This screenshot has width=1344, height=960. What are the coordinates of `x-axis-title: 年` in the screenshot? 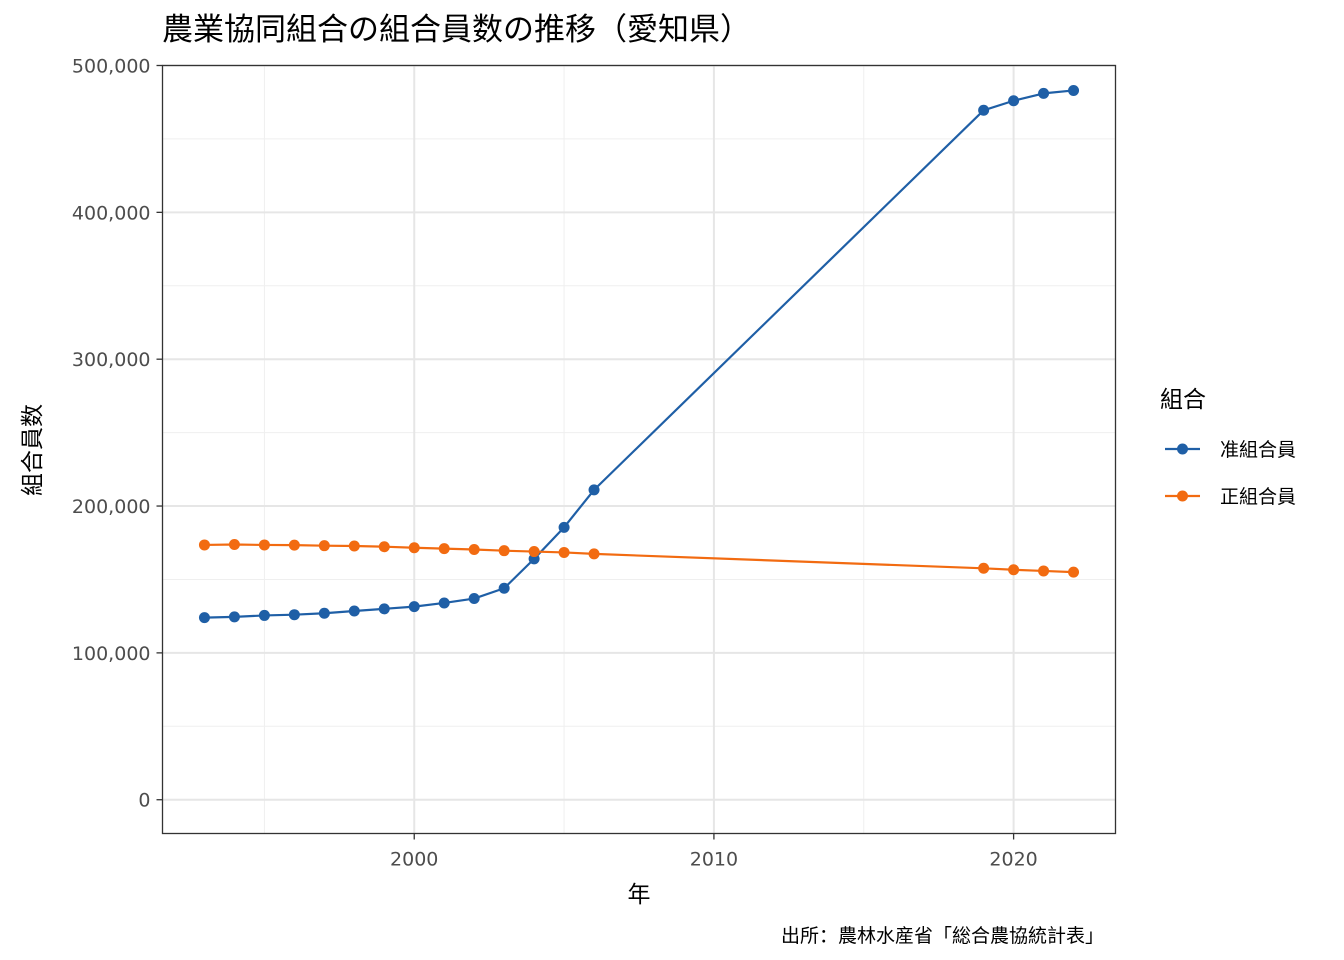 It's located at (639, 895).